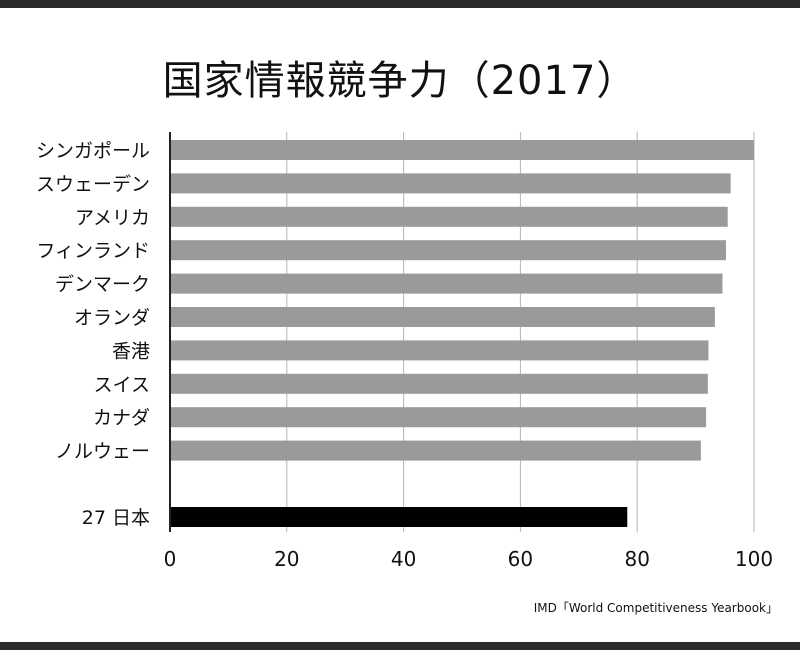  Describe the element at coordinates (400, 81) in the screenshot. I see `chart-title: 国家情報競争力（2017）` at that location.